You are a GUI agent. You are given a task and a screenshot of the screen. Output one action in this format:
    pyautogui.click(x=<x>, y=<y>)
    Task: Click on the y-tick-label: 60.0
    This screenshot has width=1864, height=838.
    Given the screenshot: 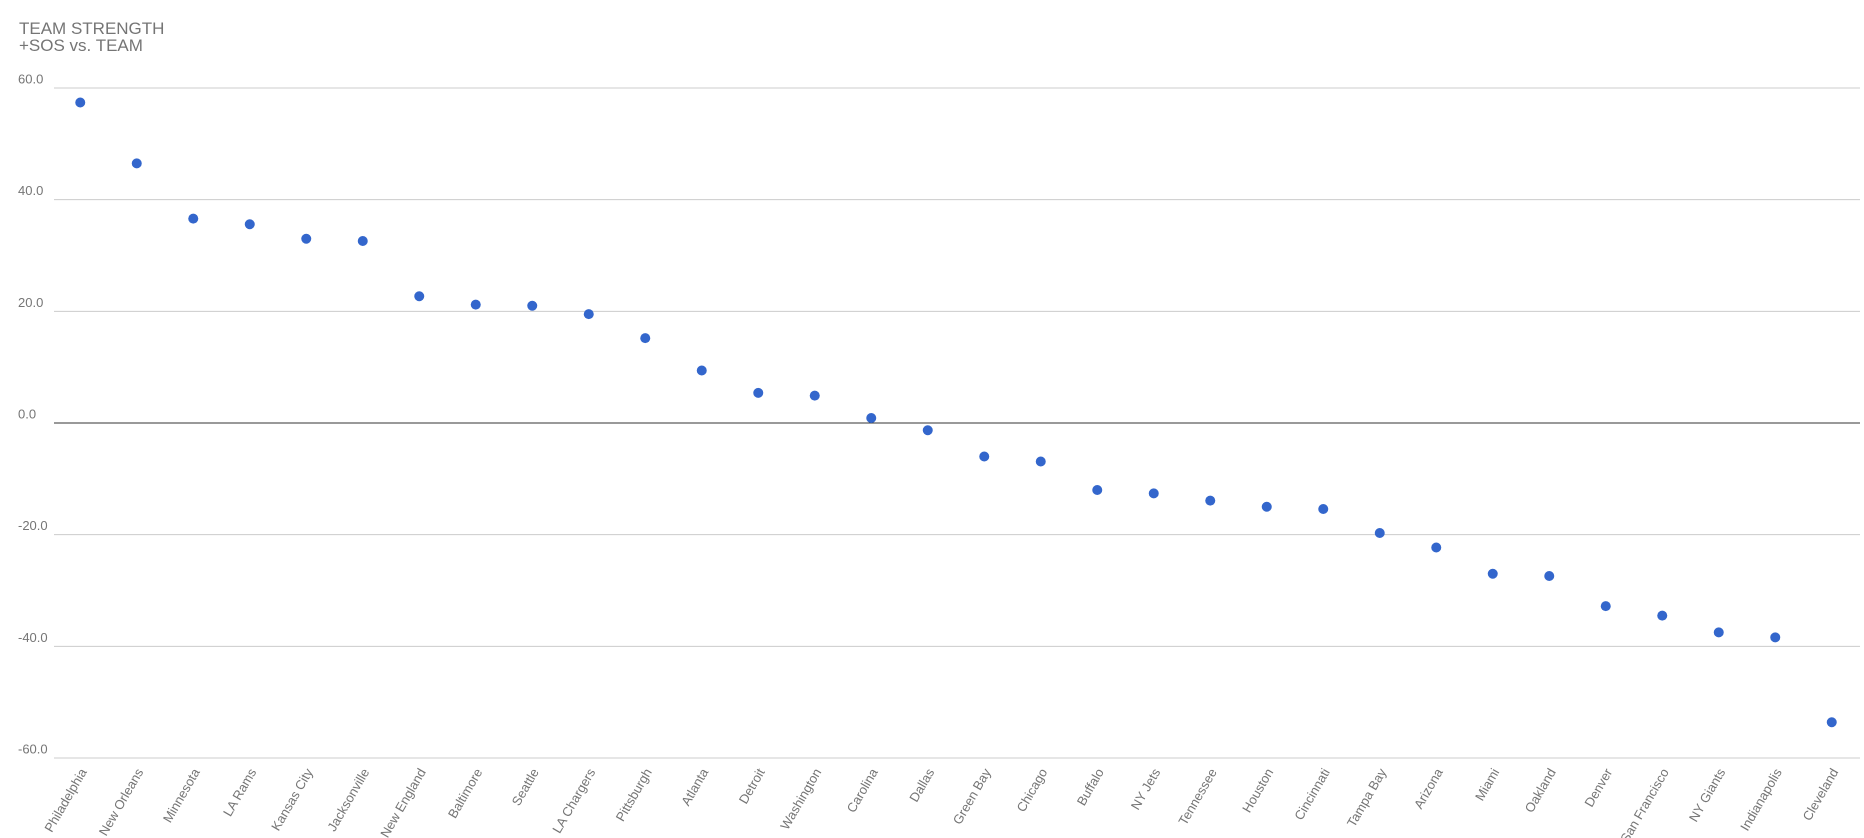 What is the action you would take?
    pyautogui.click(x=30, y=78)
    